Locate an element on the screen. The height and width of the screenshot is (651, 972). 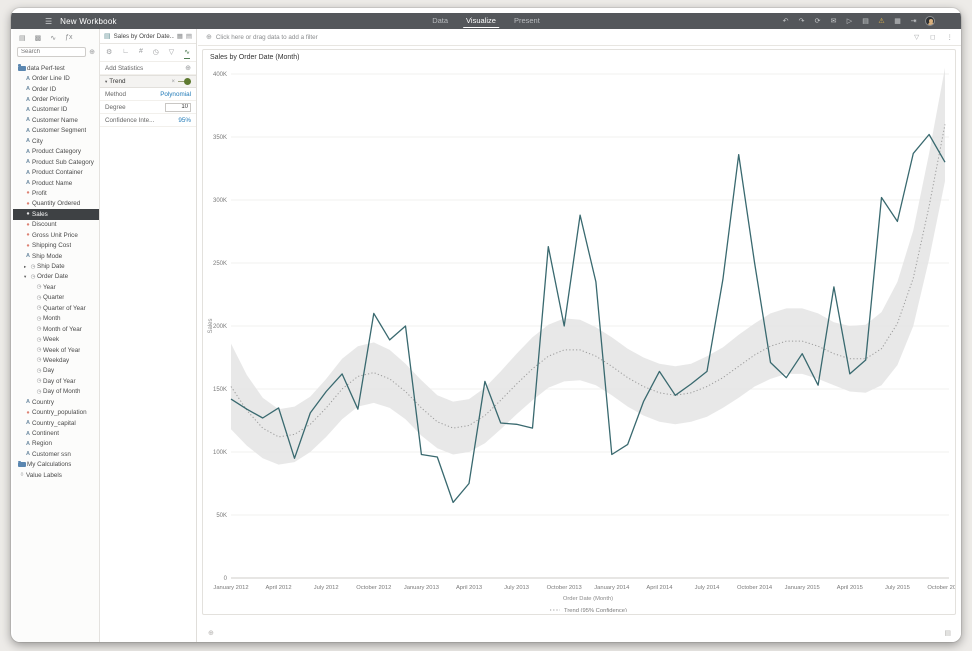
search-input is located at coordinates (52, 52).